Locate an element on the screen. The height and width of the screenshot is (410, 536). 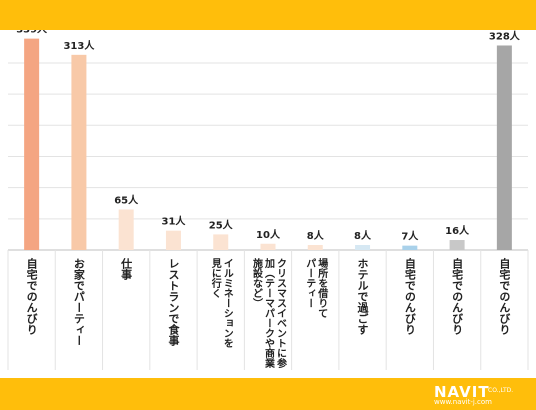
category-label: パーティー is located at coordinates (310, 283).